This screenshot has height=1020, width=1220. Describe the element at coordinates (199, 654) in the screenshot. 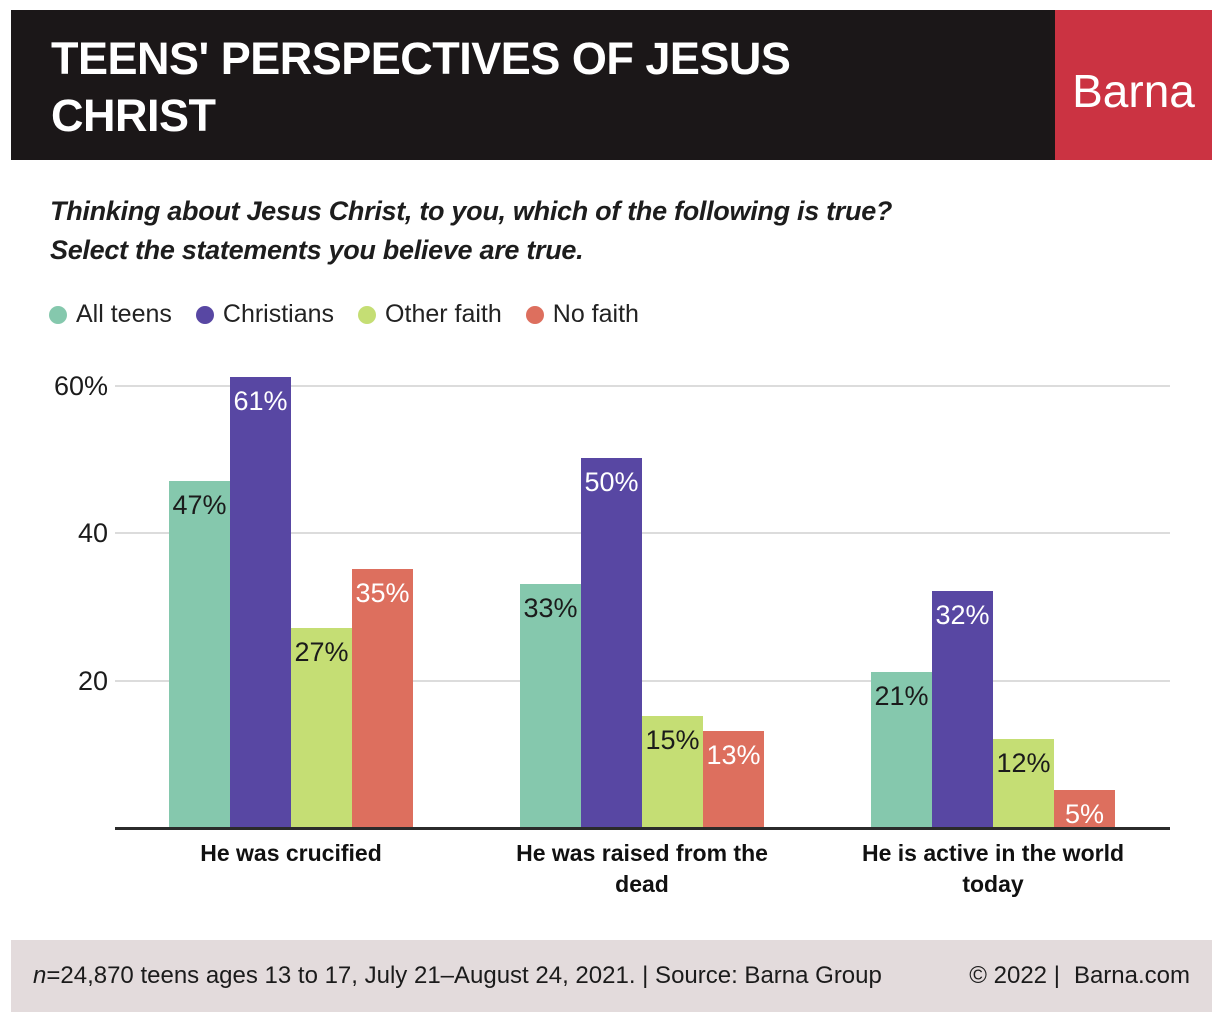

I see `bar-all-teens-cat1: 47%` at that location.